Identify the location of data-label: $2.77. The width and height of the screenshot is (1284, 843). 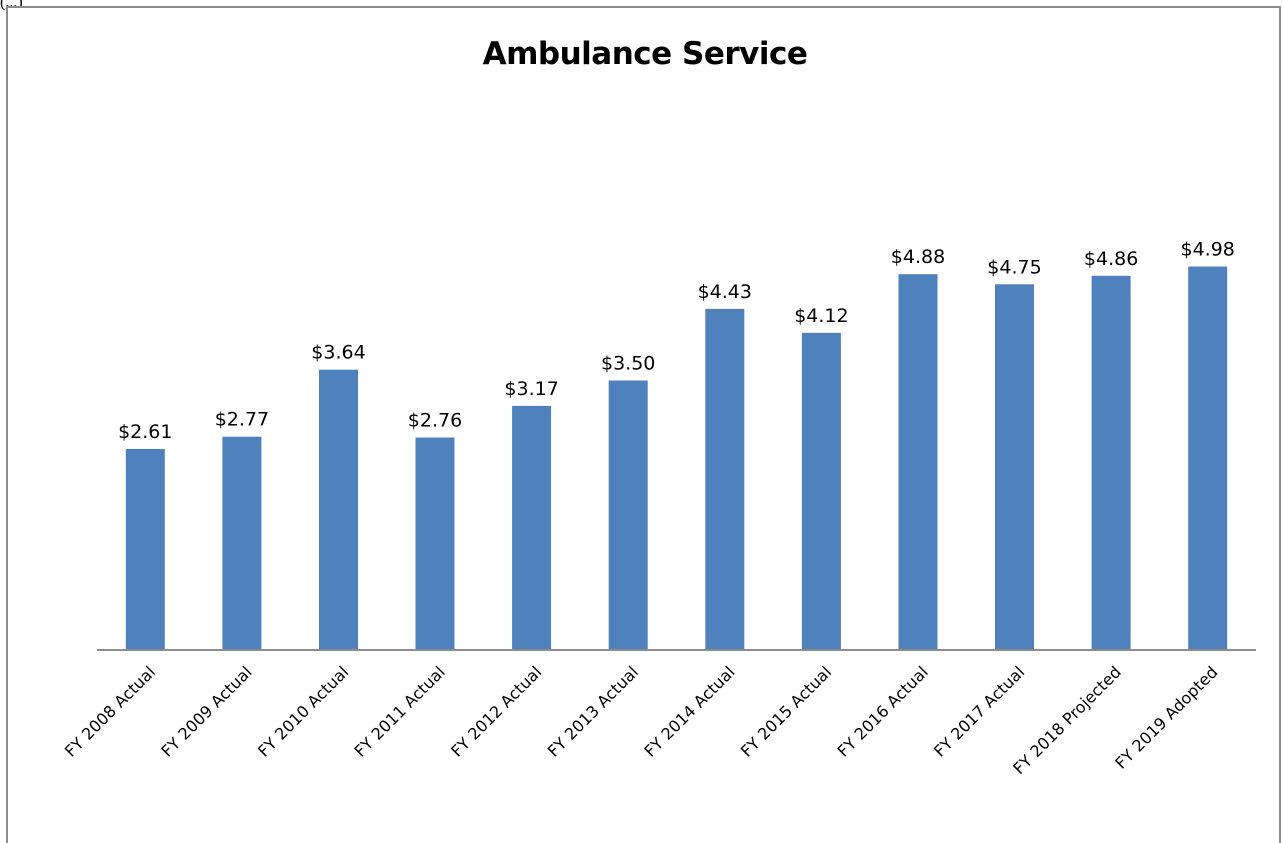
(242, 420).